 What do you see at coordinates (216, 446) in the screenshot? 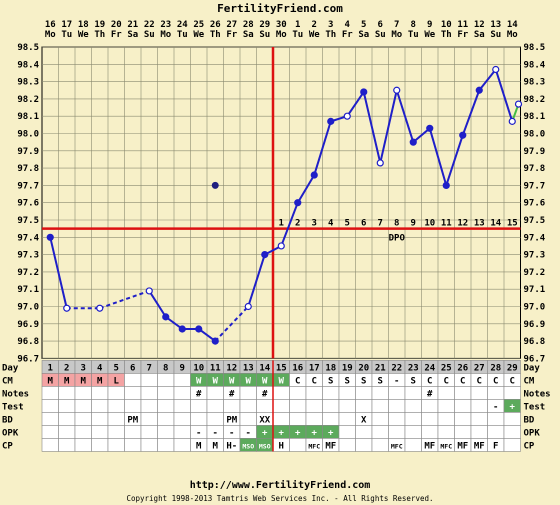
I see `cell-text-cp: M` at bounding box center [216, 446].